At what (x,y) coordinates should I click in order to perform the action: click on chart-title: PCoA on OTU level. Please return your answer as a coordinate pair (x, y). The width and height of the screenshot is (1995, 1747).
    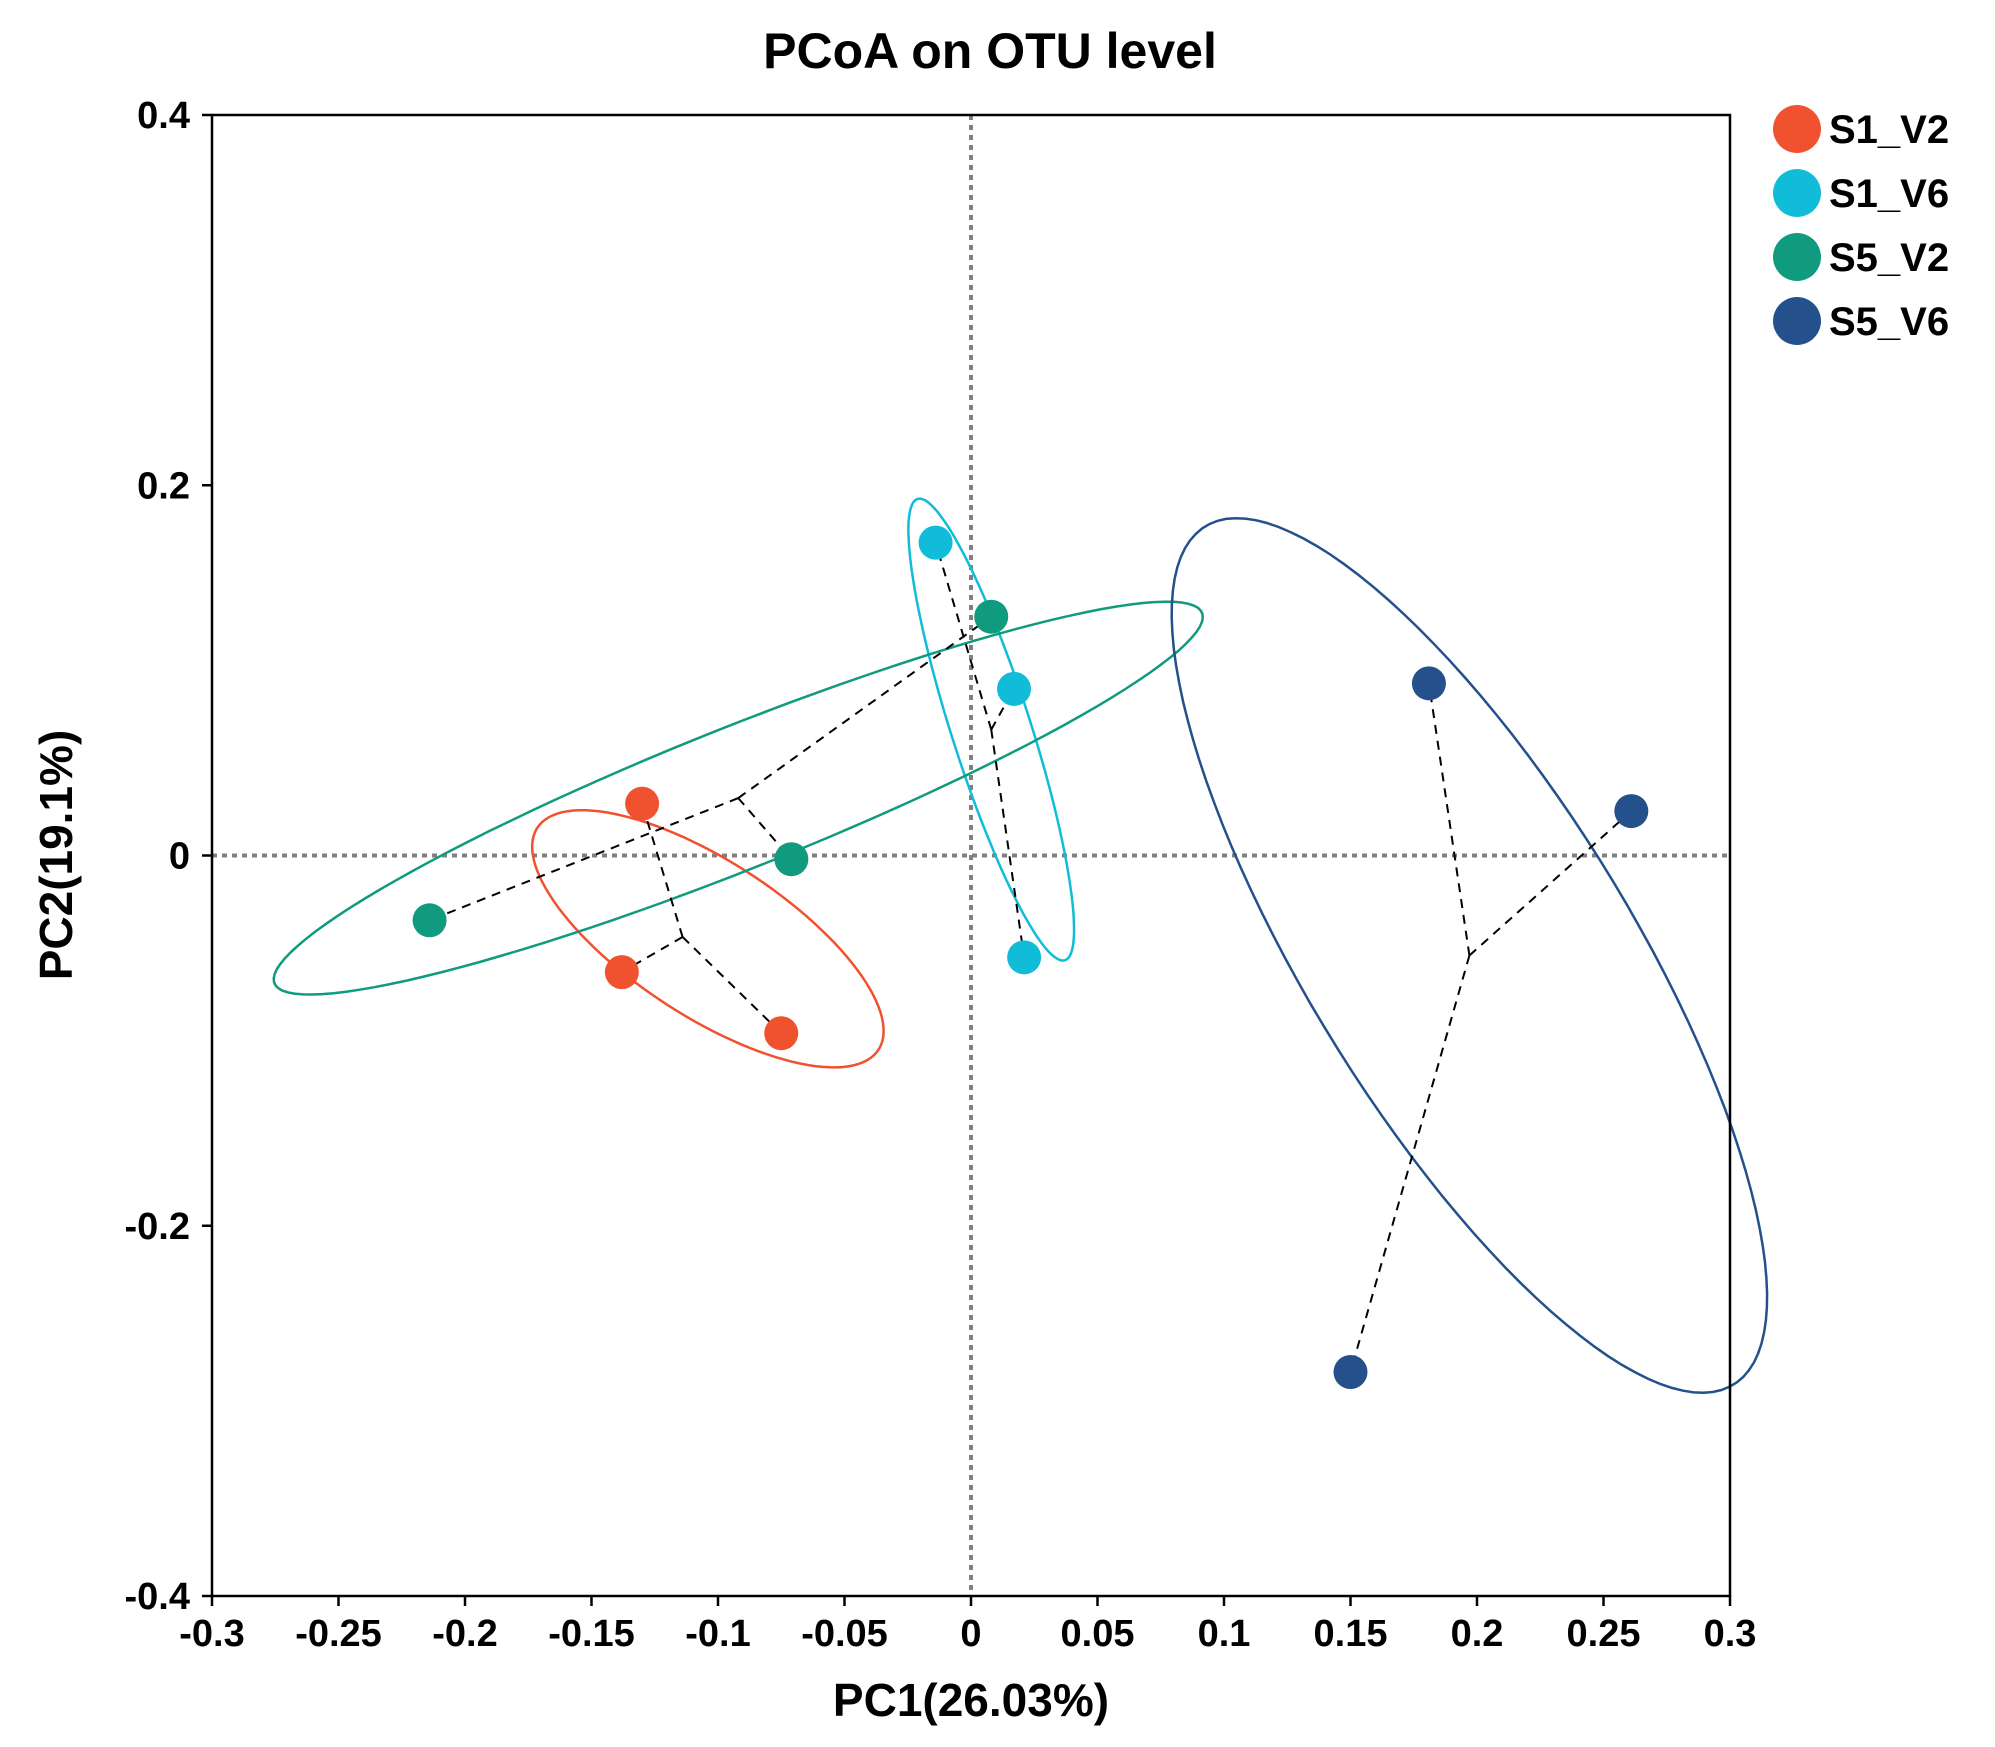
    Looking at the image, I should click on (990, 51).